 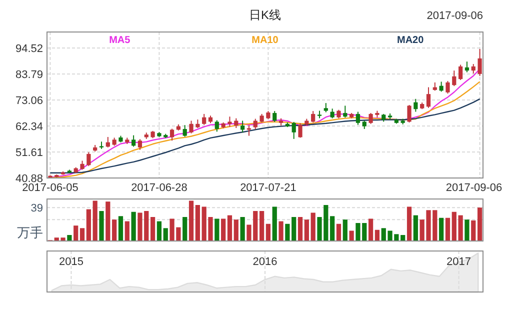 I want to click on y-tick-label: 94.52, so click(x=29, y=48).